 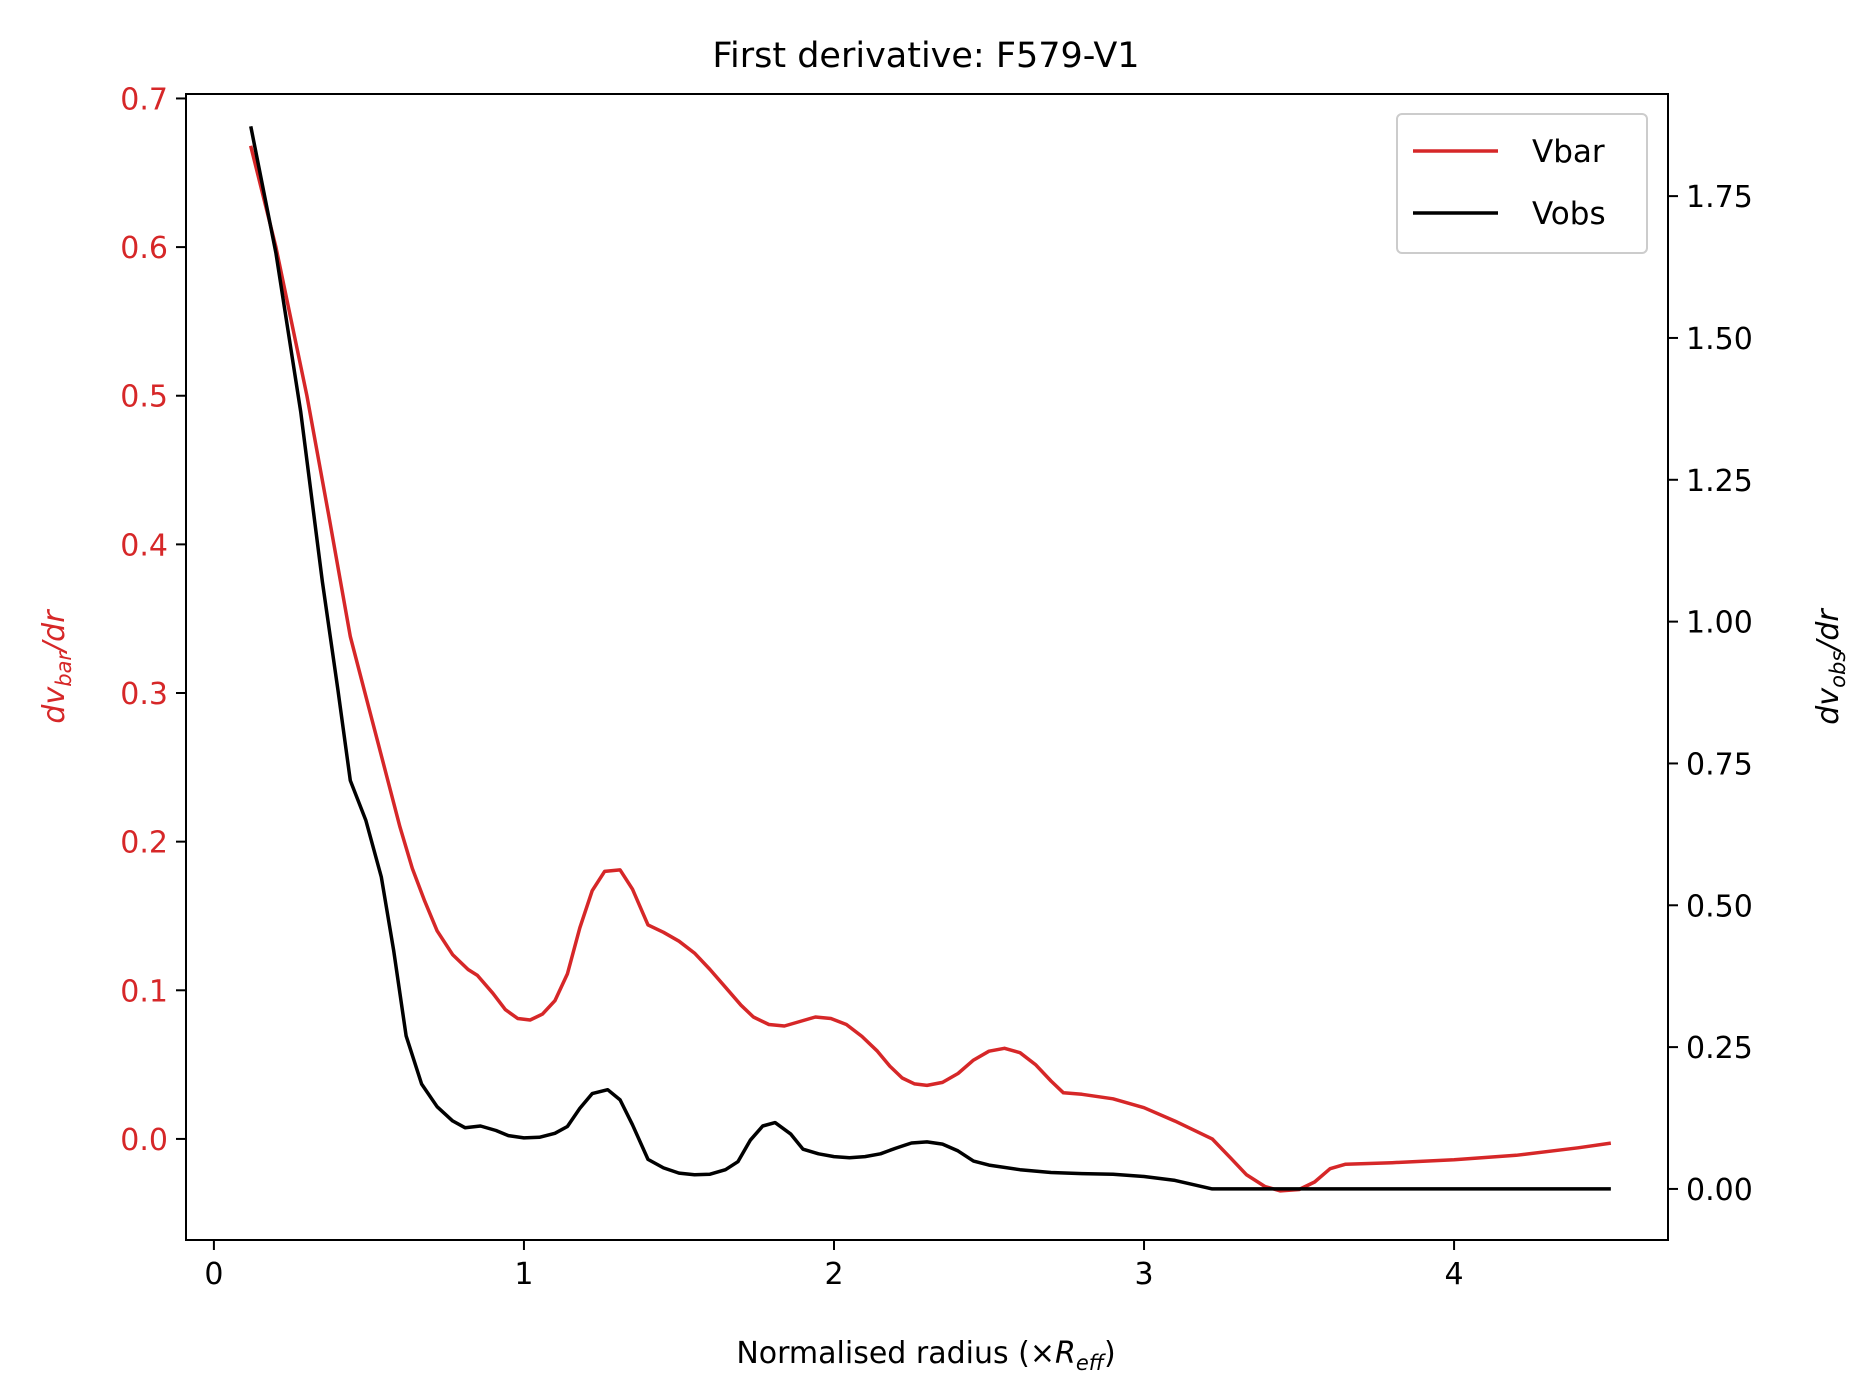 I want to click on x-tick-label: 3, so click(x=1143, y=1274).